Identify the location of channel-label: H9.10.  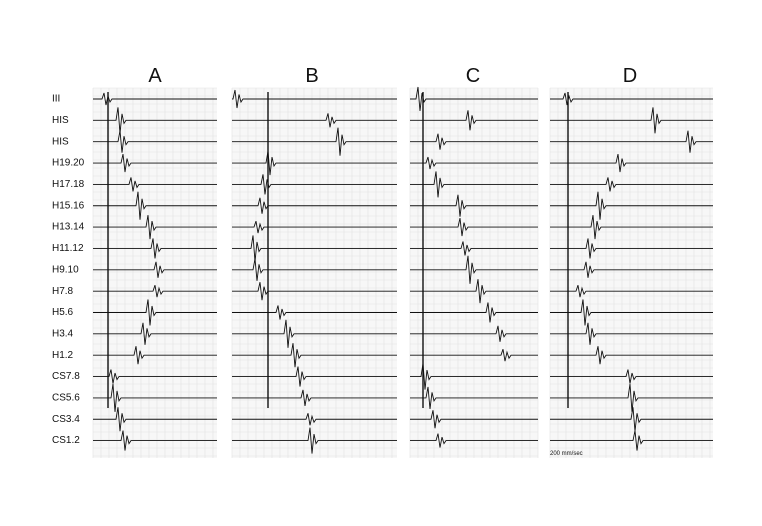
(65, 269).